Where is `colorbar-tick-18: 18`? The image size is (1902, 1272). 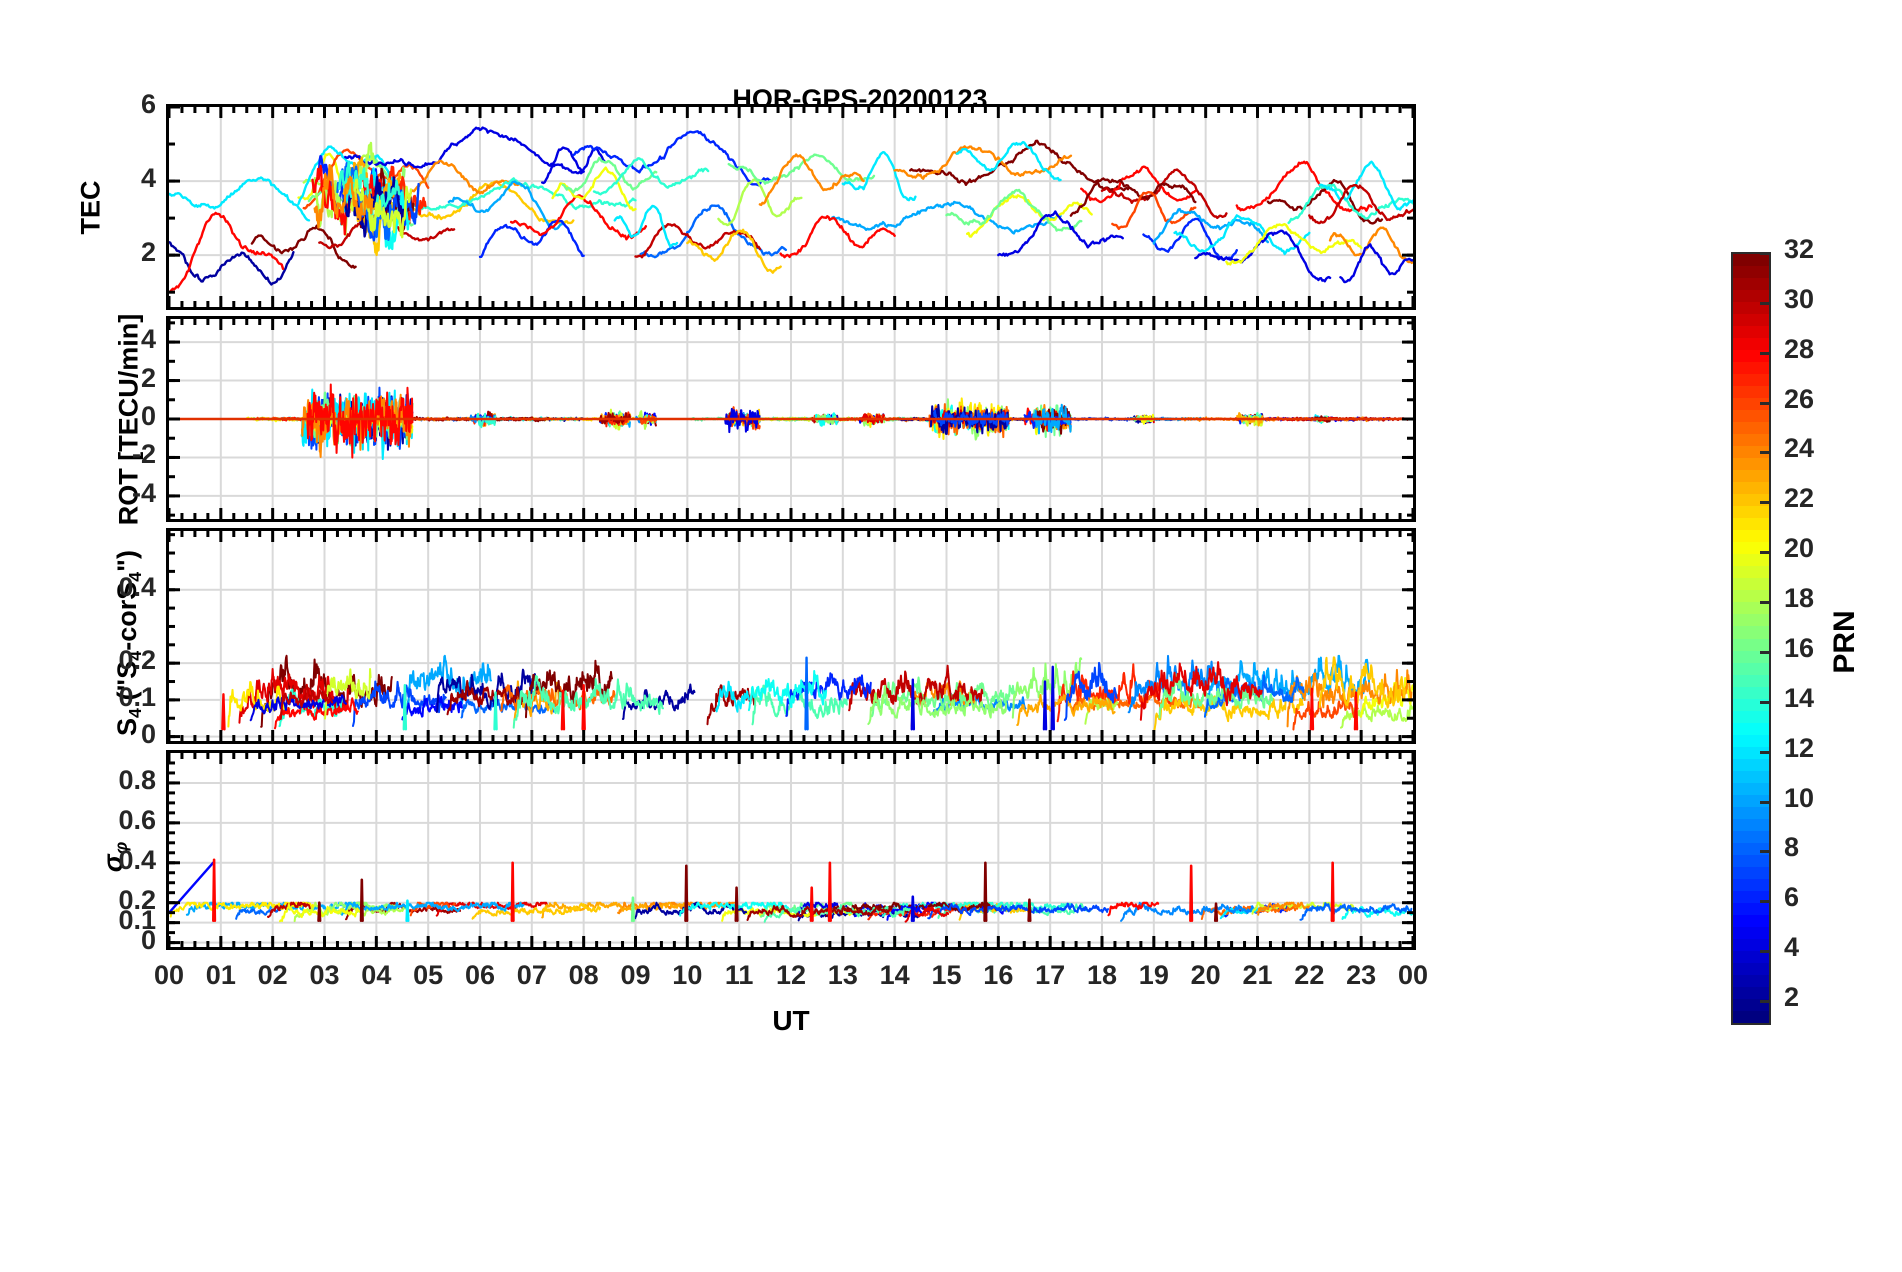
colorbar-tick-18: 18 is located at coordinates (1799, 598).